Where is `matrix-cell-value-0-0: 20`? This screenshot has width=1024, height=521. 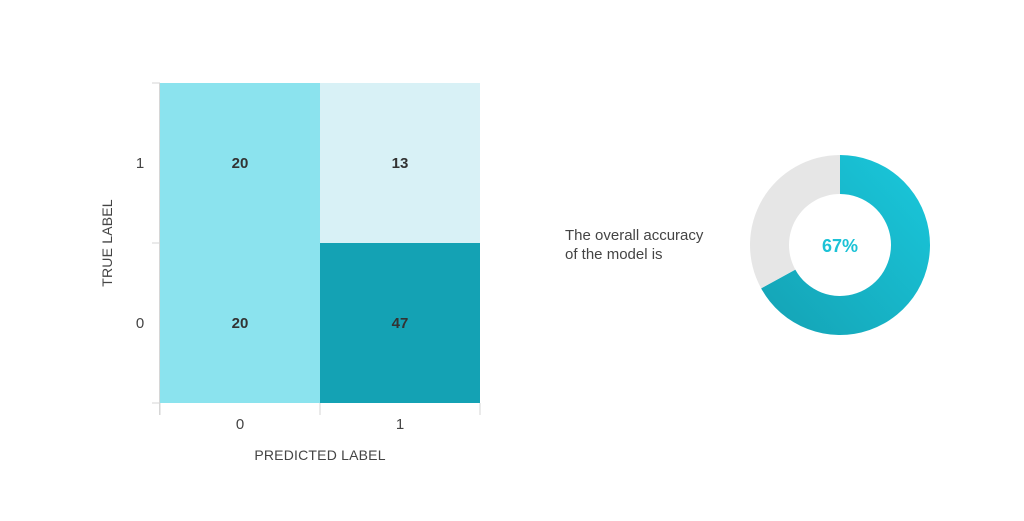 matrix-cell-value-0-0: 20 is located at coordinates (240, 163).